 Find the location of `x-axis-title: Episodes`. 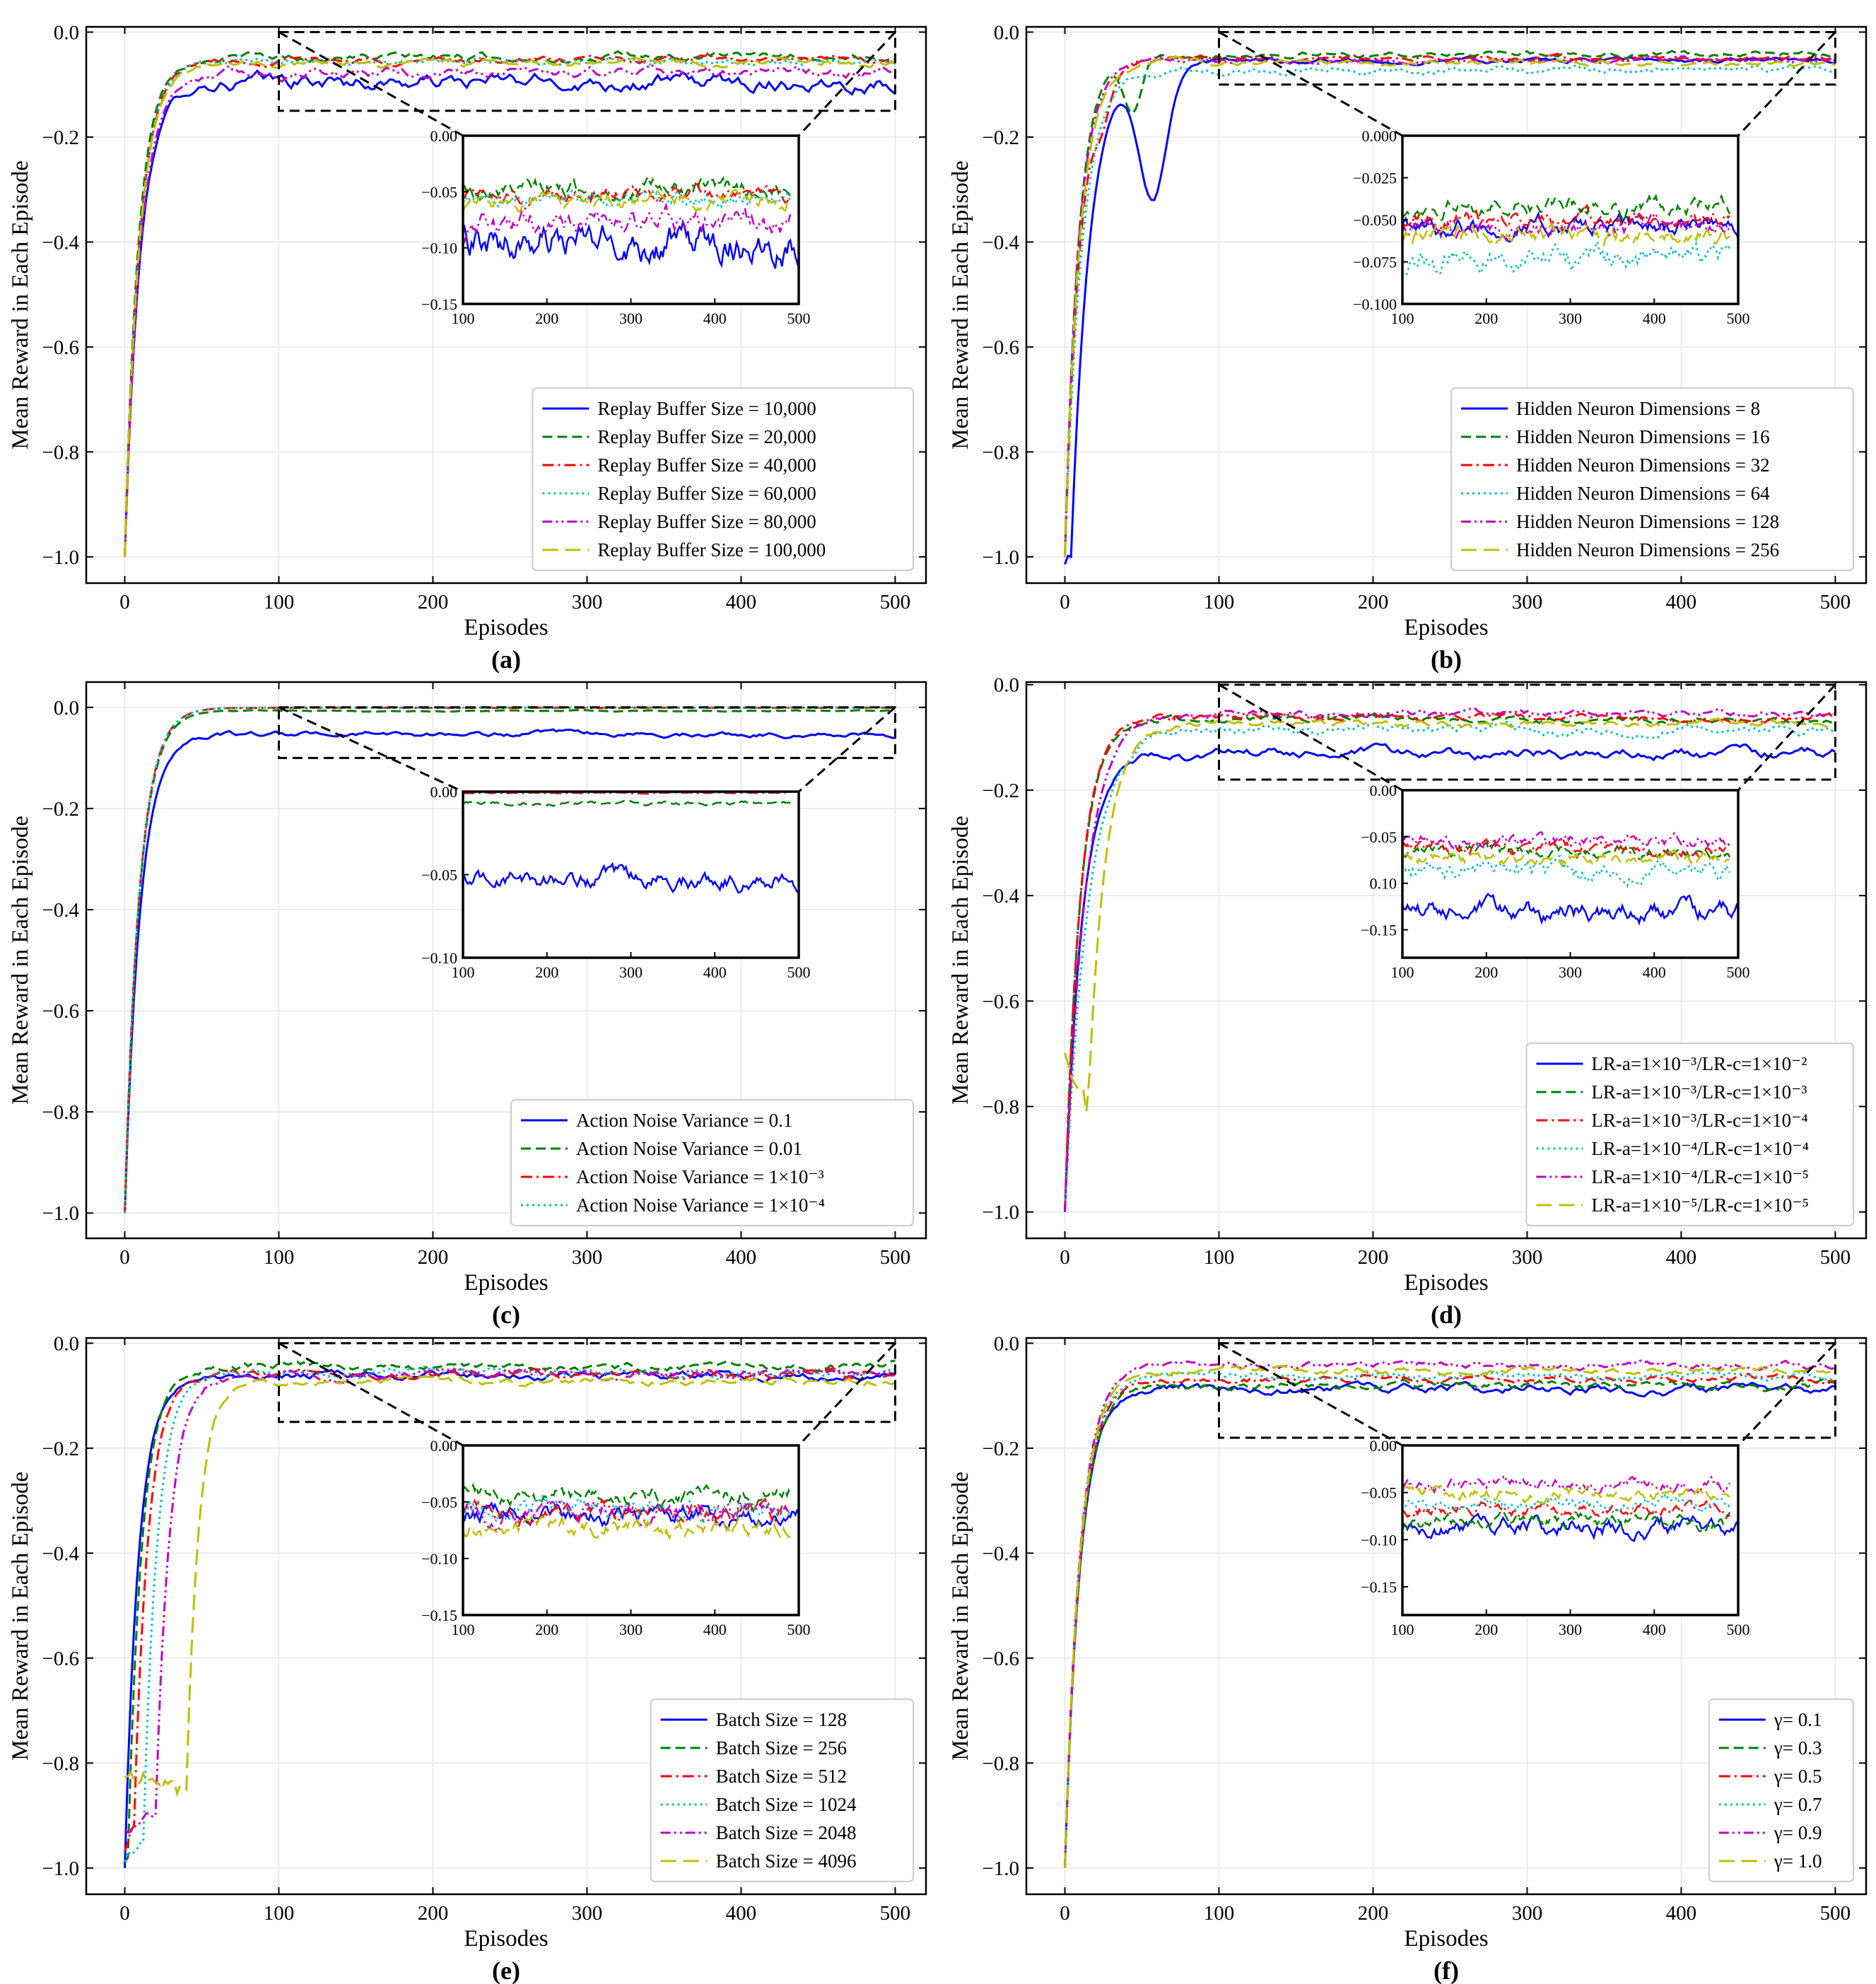

x-axis-title: Episodes is located at coordinates (506, 1283).